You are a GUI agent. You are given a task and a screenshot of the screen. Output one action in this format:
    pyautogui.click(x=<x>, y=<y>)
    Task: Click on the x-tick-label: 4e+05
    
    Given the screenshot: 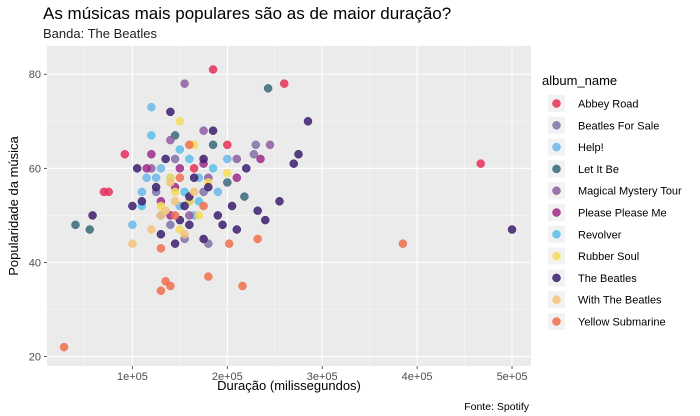 What is the action you would take?
    pyautogui.click(x=417, y=377)
    